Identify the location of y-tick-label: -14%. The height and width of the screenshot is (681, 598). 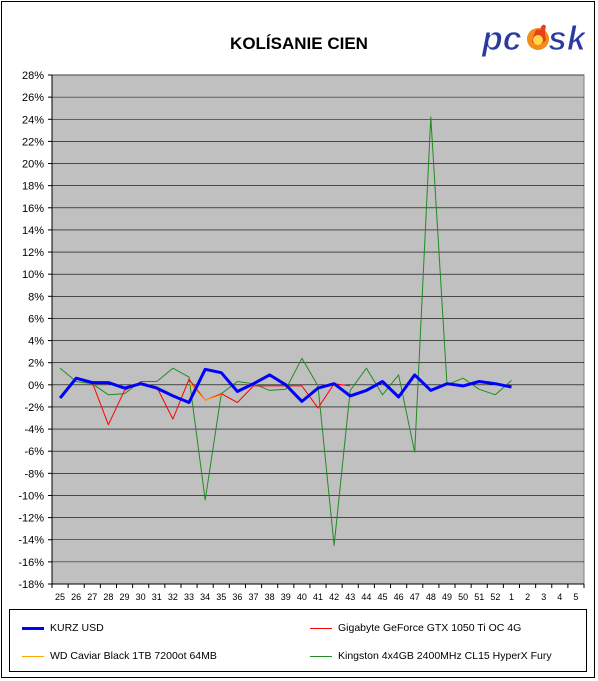
(31, 541).